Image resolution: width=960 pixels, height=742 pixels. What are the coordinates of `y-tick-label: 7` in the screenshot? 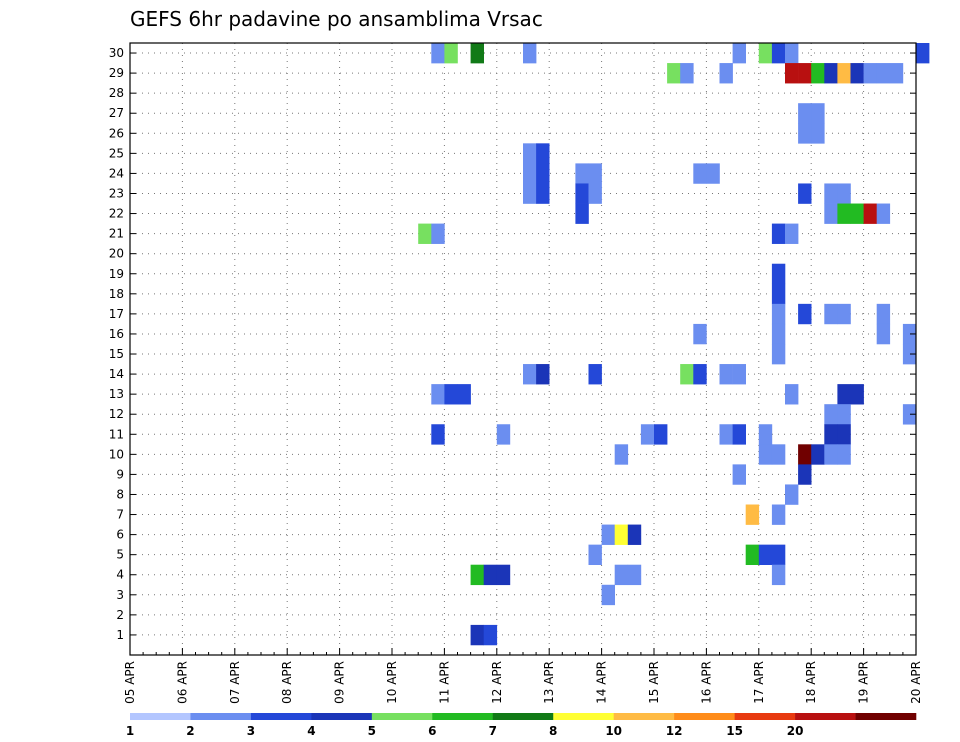 It's located at (120, 515).